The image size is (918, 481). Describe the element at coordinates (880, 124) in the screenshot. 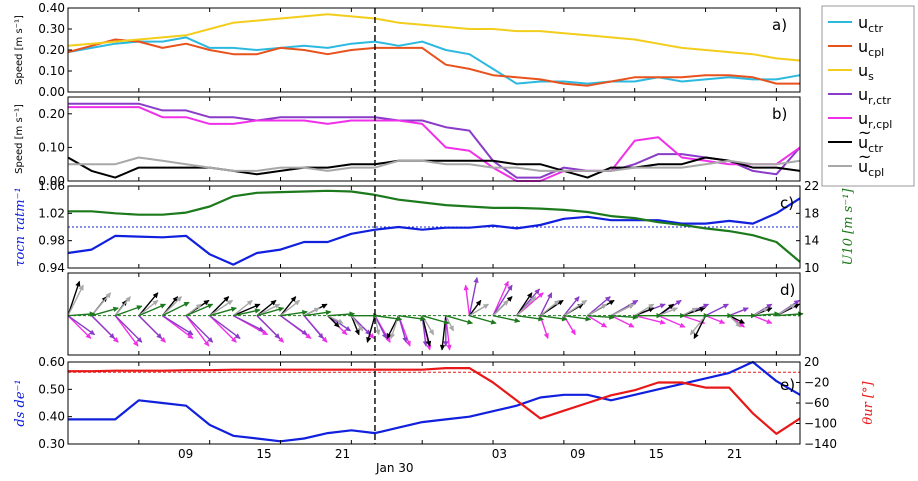

I see `legend-label-sub: r,cpl` at that location.